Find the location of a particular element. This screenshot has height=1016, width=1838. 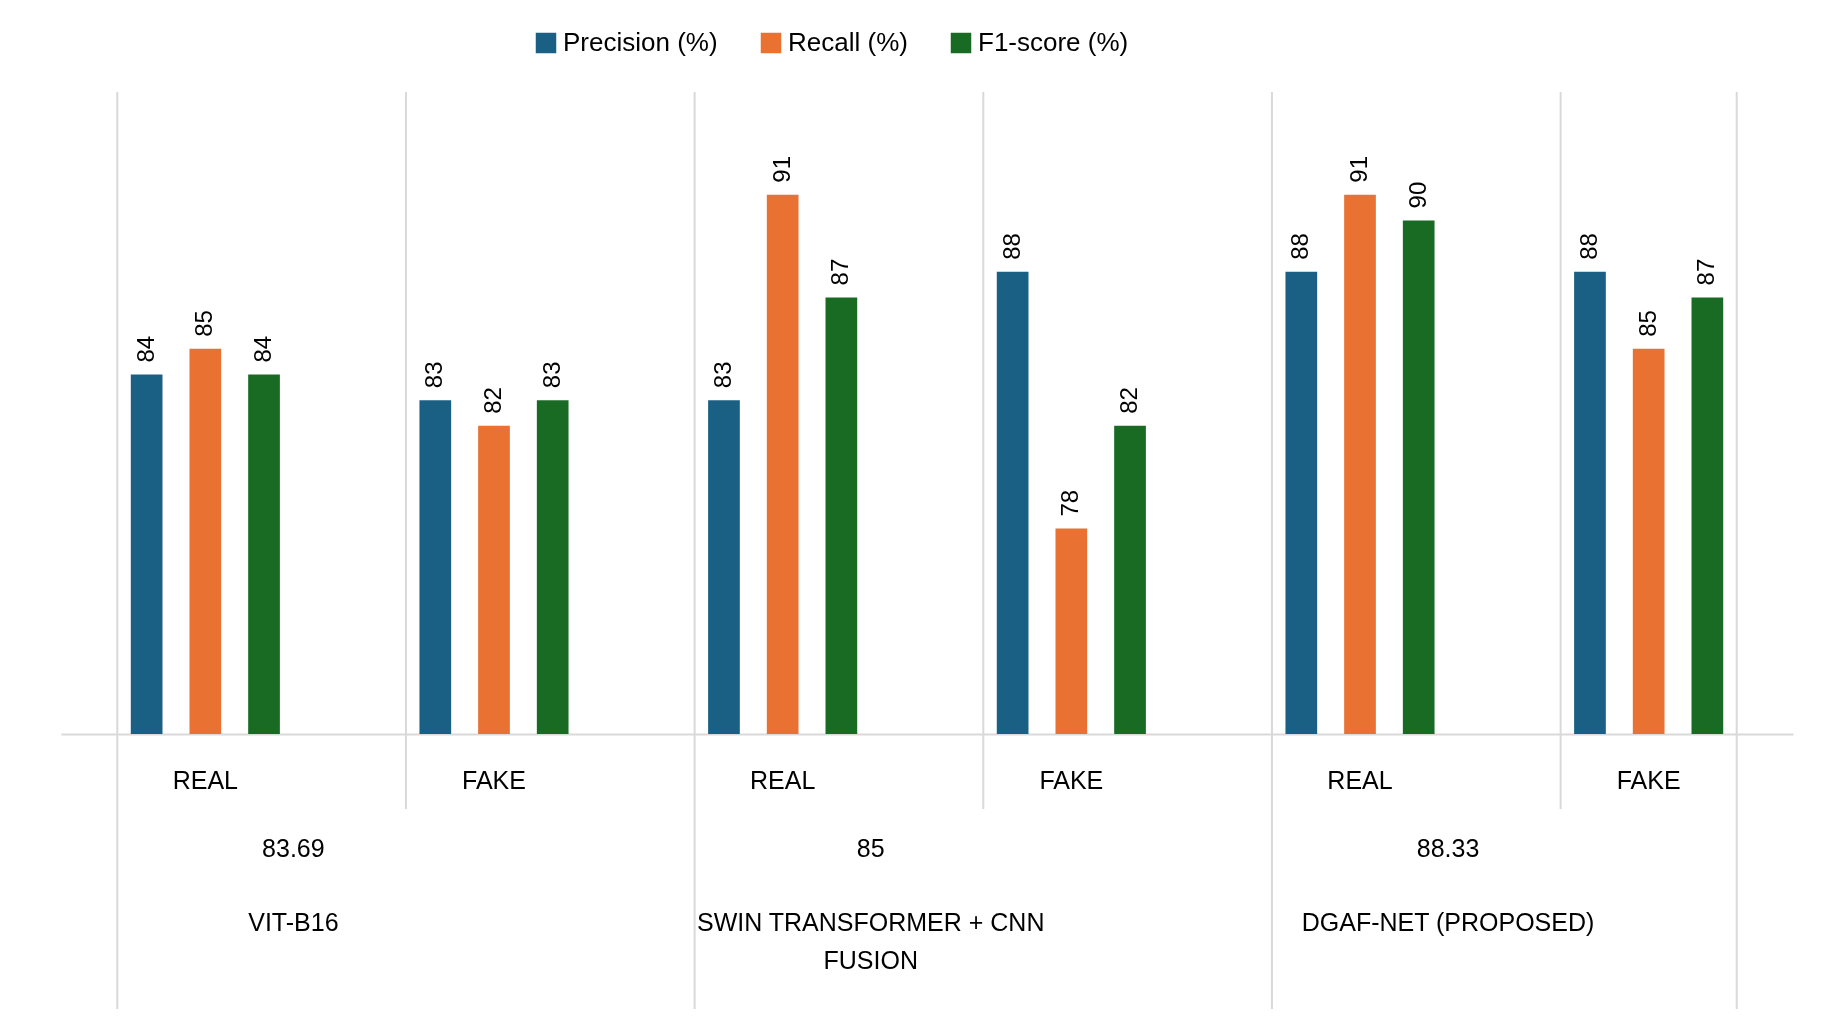

text: 85 is located at coordinates (870, 848).